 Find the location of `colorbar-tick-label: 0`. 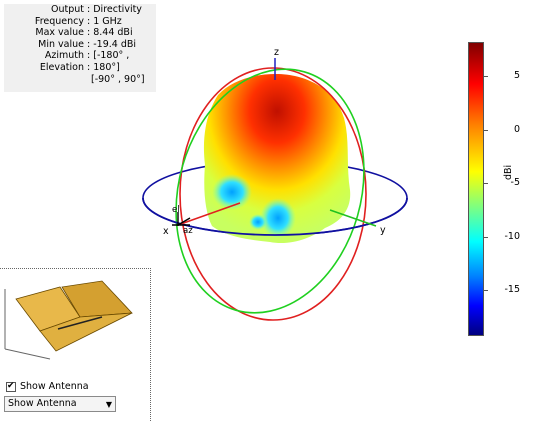

colorbar-tick-label: 0 is located at coordinates (516, 129).